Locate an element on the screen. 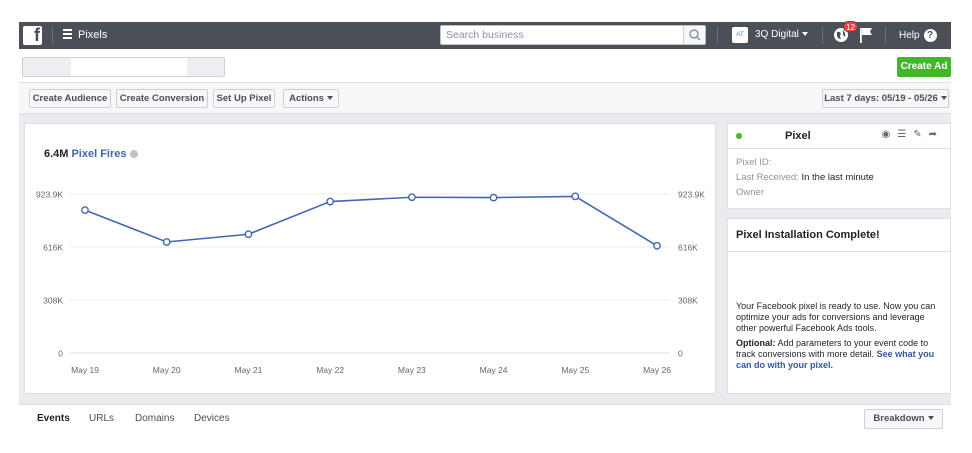  actions-dropdown: Actions is located at coordinates (311, 98).